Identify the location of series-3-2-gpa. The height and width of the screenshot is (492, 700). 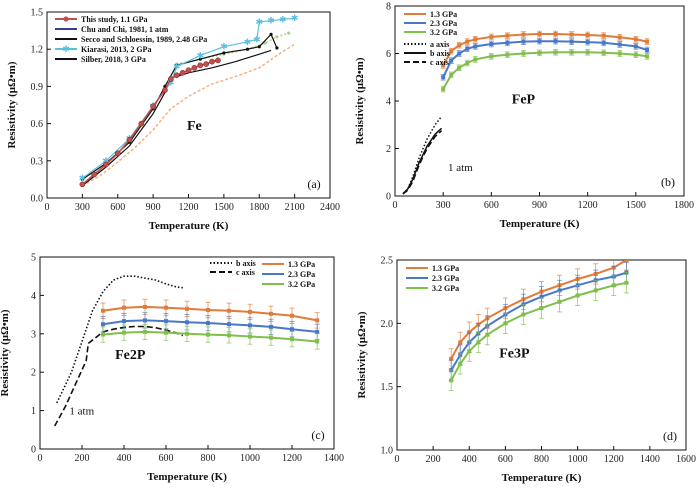
(545, 71).